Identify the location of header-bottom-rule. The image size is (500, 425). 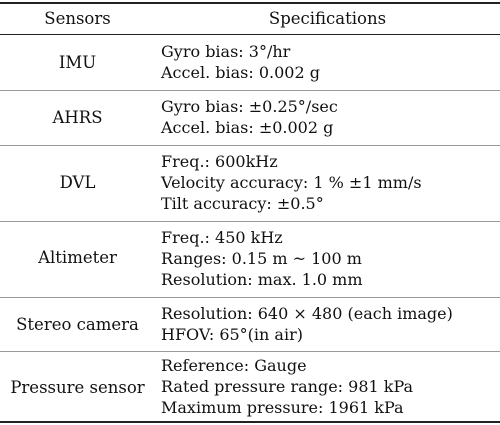
(250, 34).